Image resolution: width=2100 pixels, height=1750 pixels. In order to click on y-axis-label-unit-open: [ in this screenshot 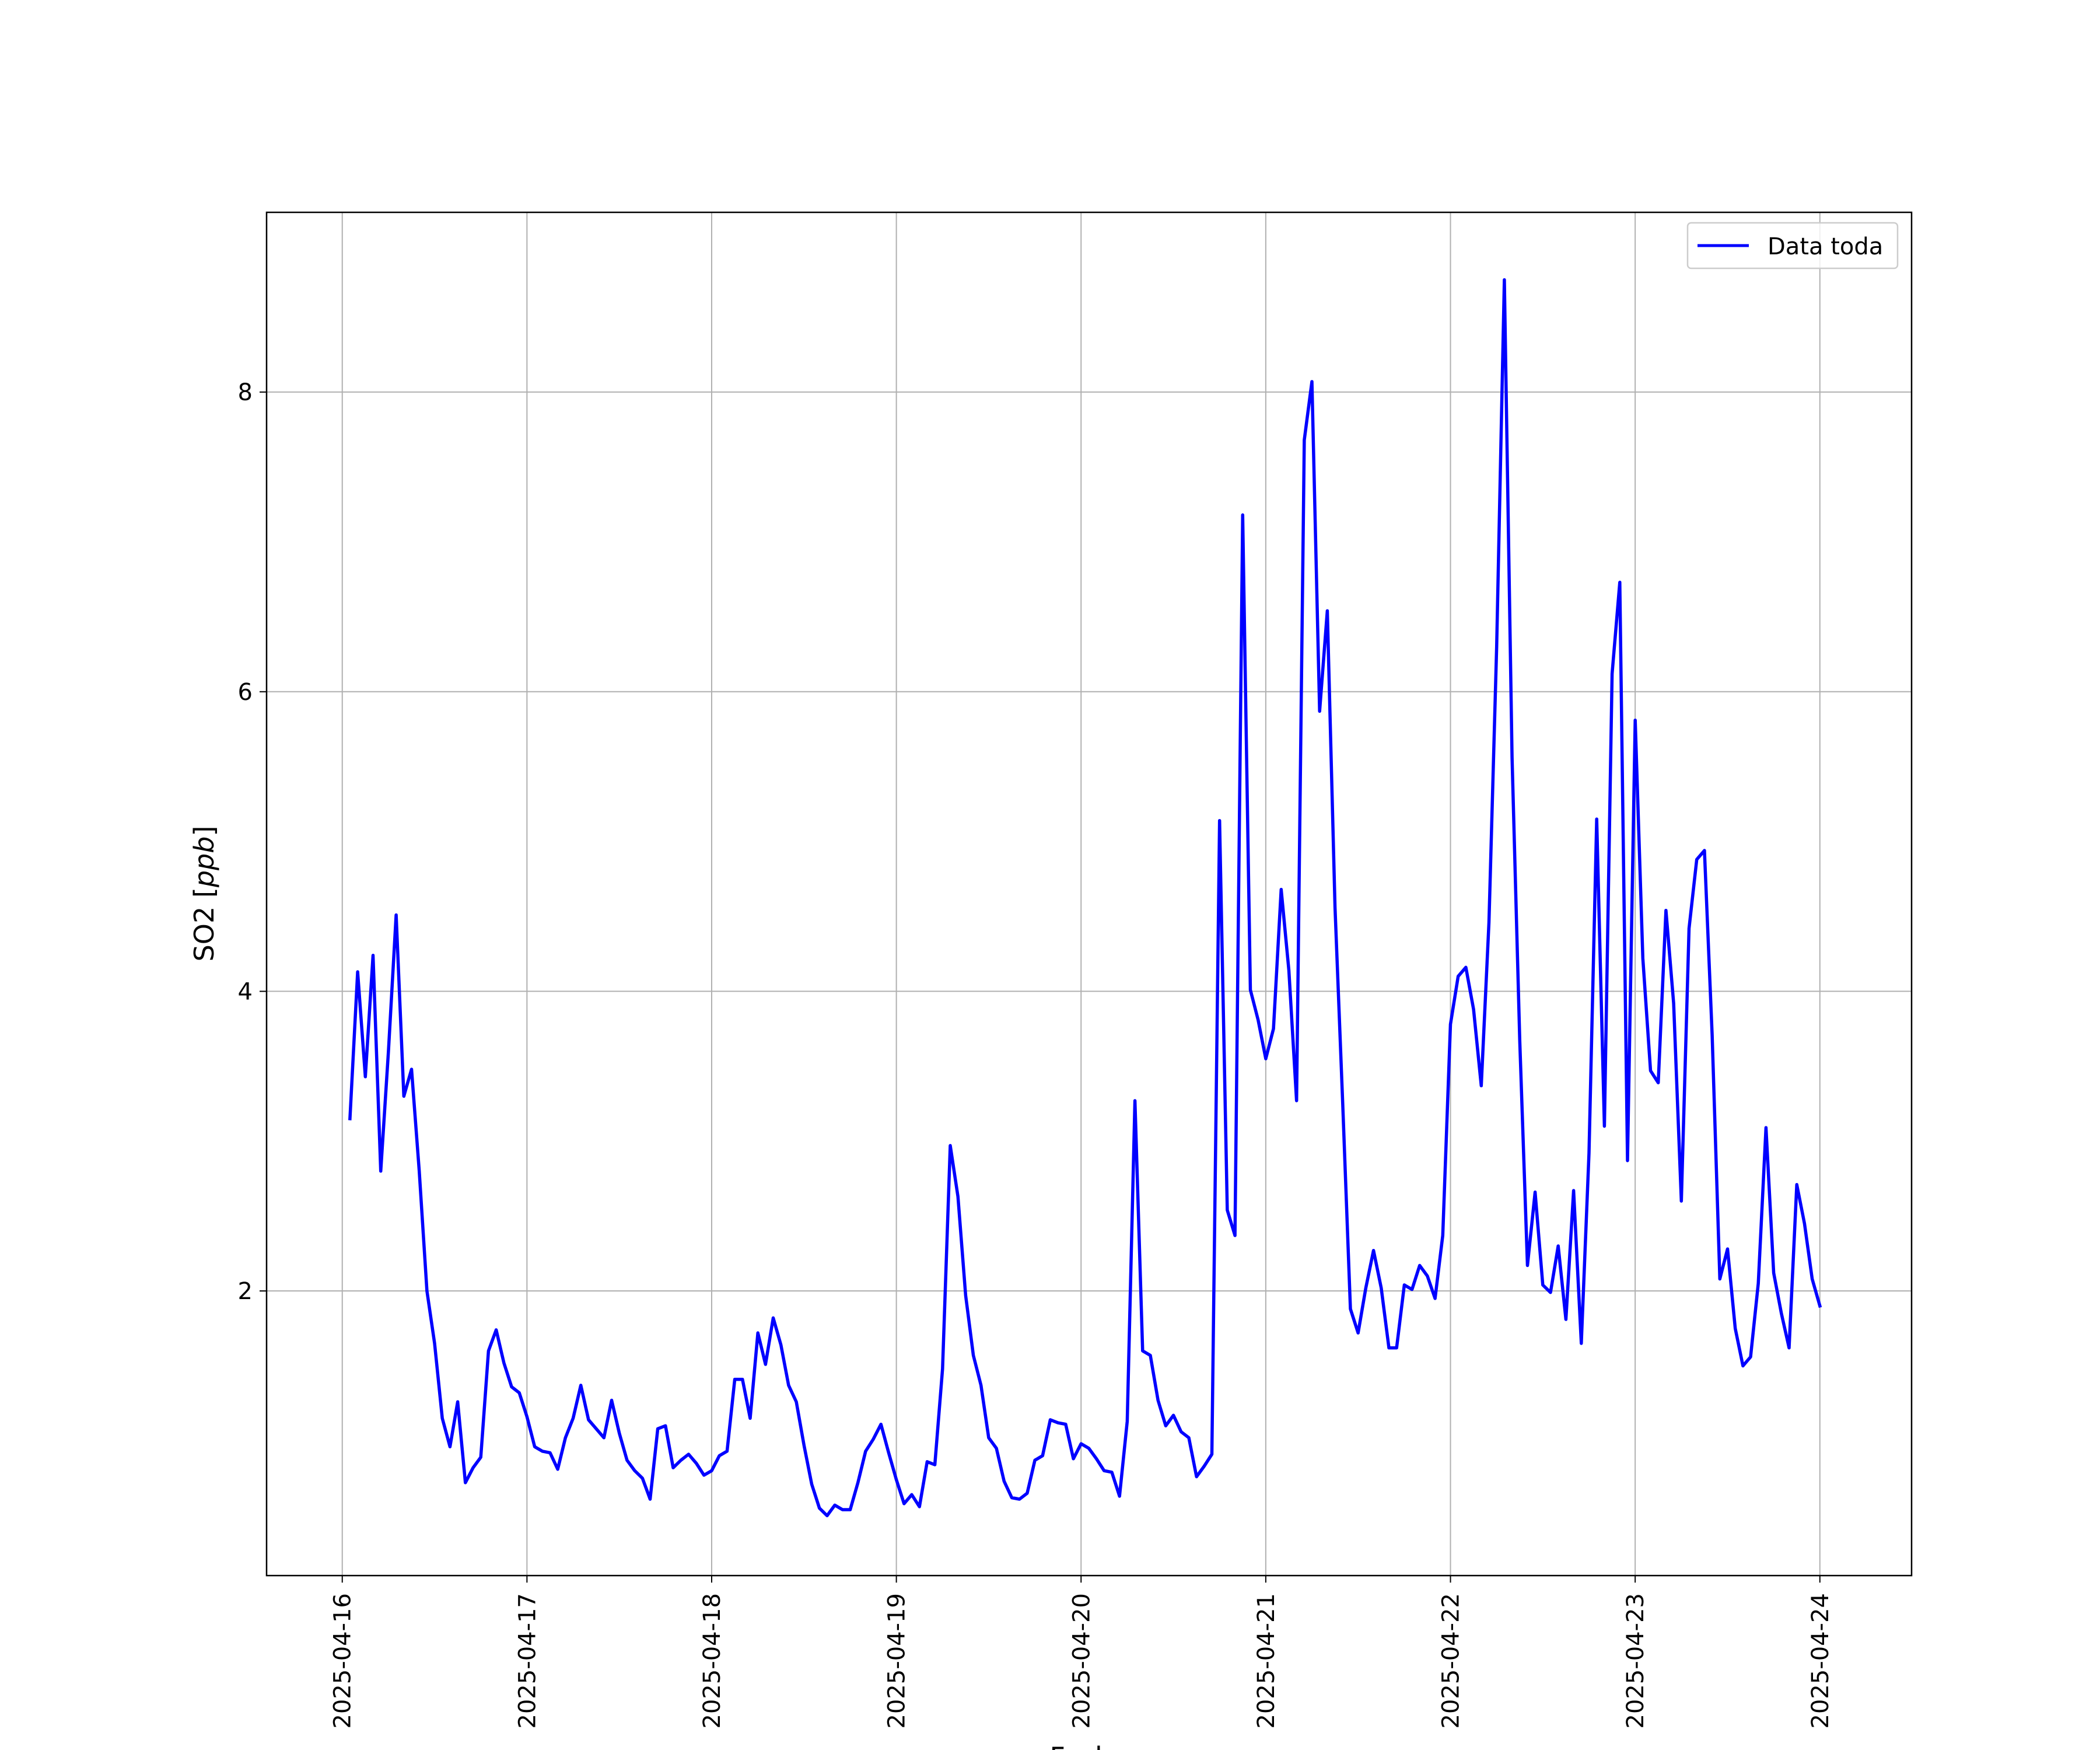, I will do `click(204, 892)`.